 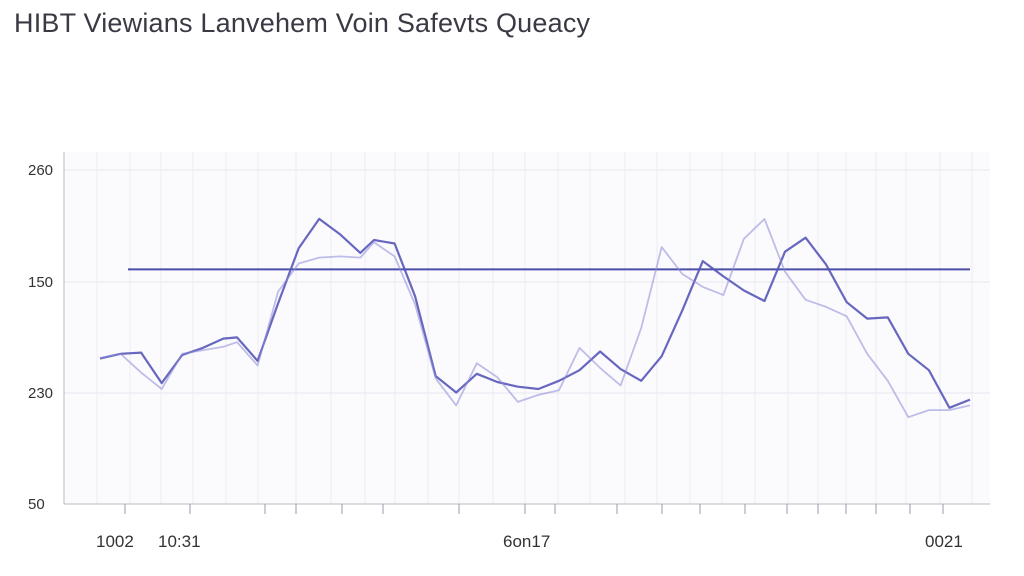 I want to click on y-tick-label: 50, so click(x=36, y=504).